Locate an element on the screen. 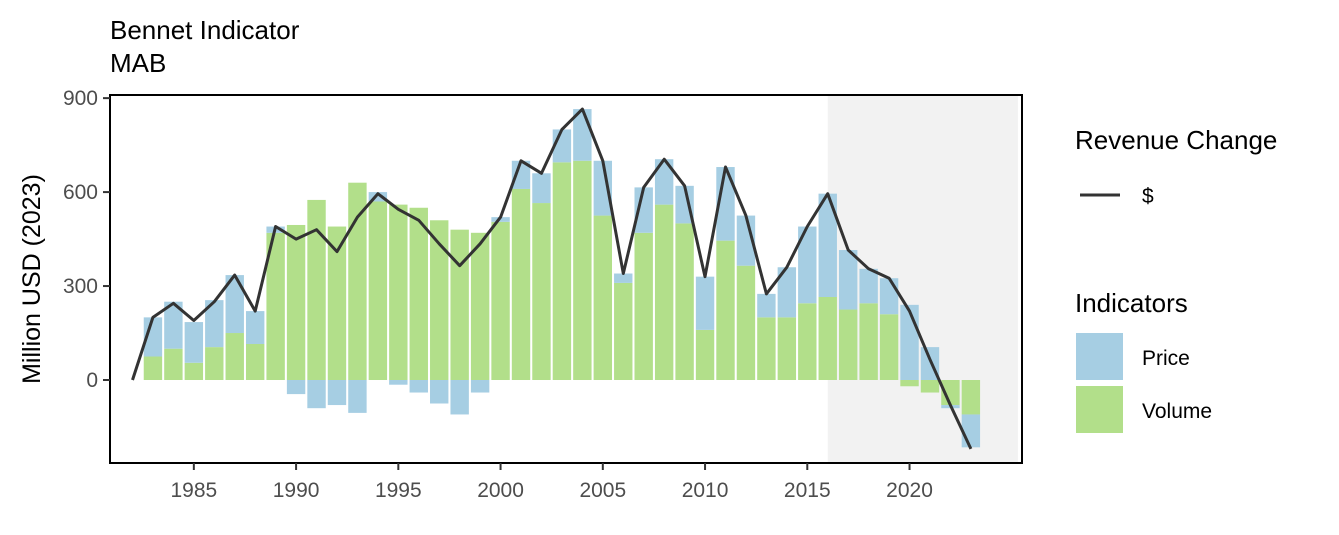 Image resolution: width=1339 pixels, height=535 pixels. bar-price-1996 is located at coordinates (418, 386).